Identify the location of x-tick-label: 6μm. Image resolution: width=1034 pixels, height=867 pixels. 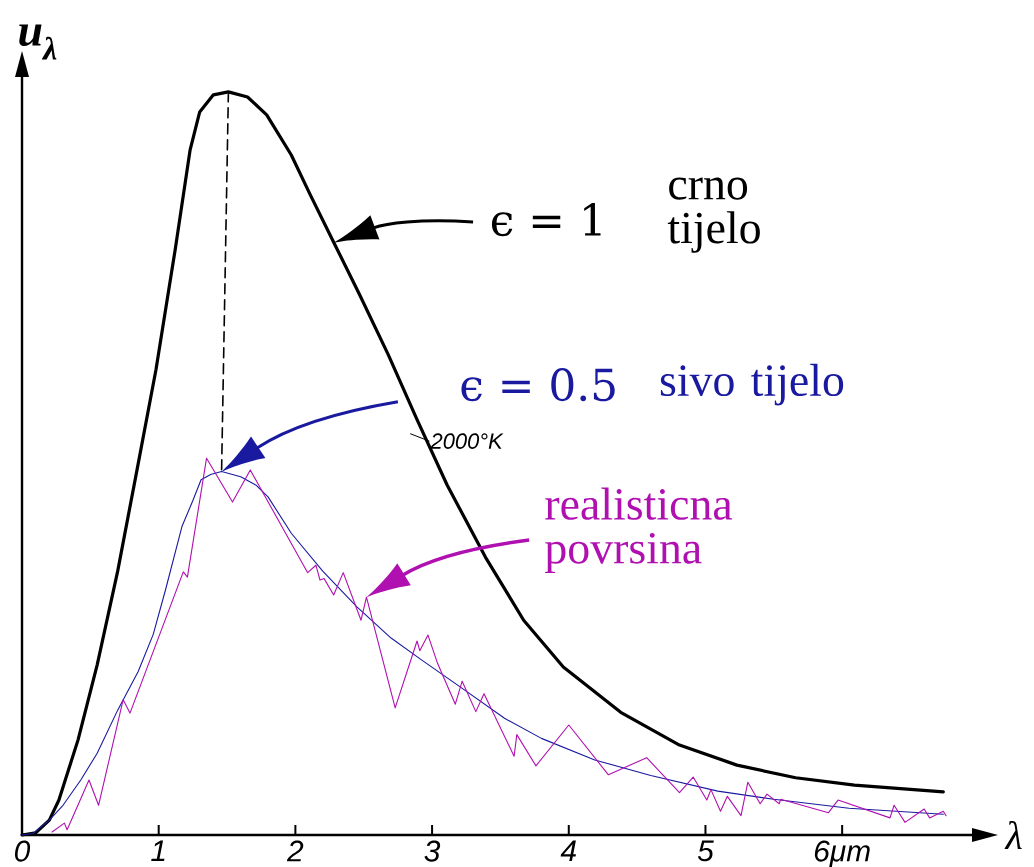
(842, 853).